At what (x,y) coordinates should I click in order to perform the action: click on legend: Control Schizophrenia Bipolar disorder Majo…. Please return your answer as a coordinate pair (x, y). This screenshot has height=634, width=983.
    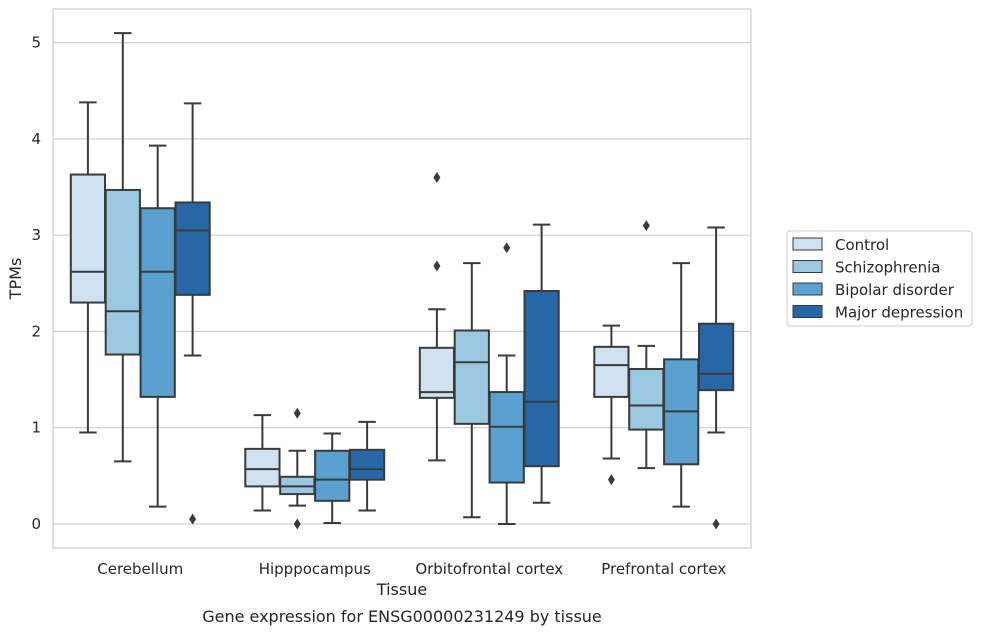
    Looking at the image, I should click on (879, 278).